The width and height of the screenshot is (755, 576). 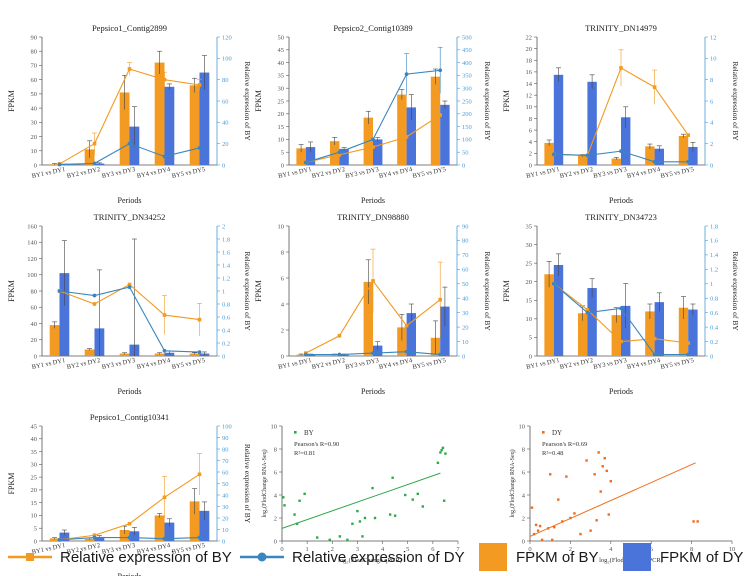 I want to click on legend-label: FPKM of DY, so click(x=702, y=557).